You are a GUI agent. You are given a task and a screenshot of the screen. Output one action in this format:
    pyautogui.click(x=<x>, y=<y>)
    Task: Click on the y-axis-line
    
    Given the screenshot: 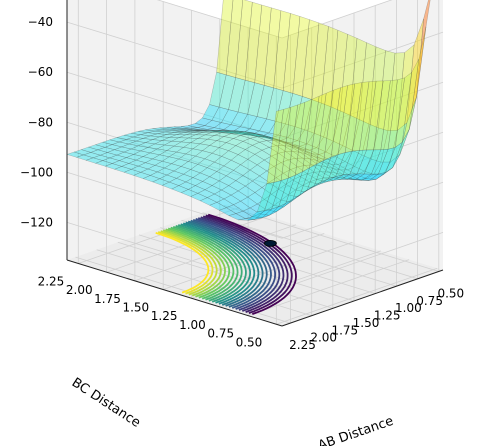 What is the action you would take?
    pyautogui.click(x=174, y=293)
    